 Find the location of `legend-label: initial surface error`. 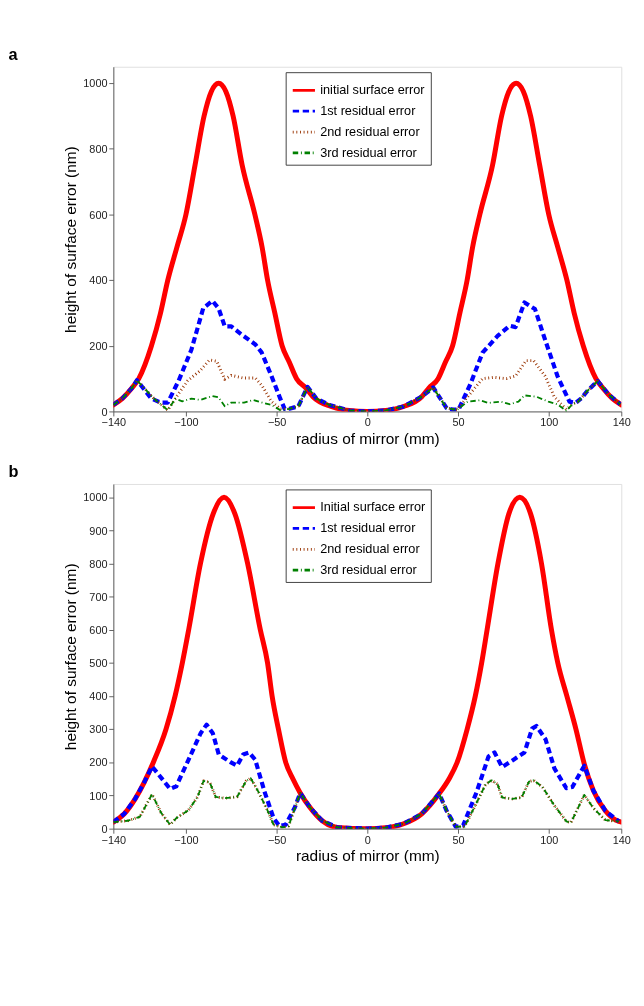

legend-label: initial surface error is located at coordinates (373, 90).